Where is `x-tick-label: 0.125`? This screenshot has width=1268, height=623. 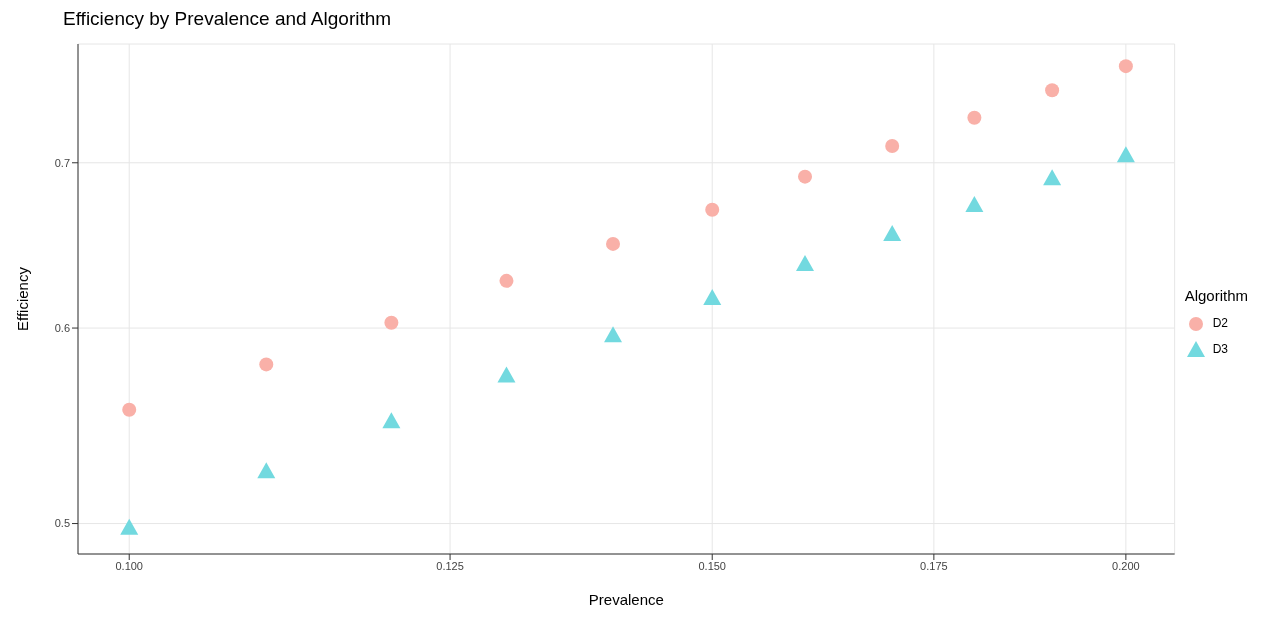 x-tick-label: 0.125 is located at coordinates (450, 565).